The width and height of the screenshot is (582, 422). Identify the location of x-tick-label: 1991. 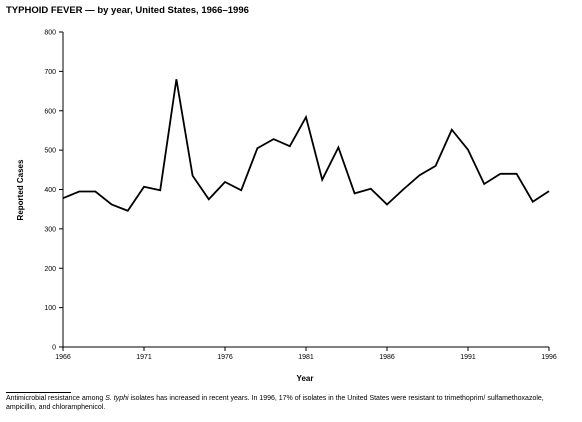
(468, 357).